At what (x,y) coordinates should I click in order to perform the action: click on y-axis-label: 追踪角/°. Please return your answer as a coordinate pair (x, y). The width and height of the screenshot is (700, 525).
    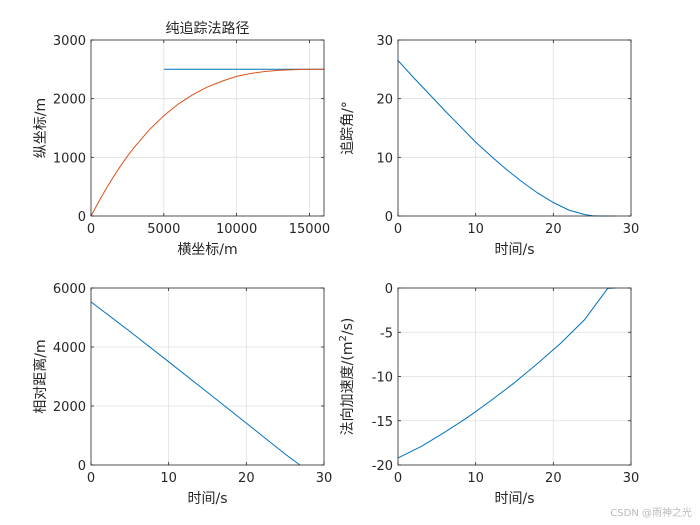
    Looking at the image, I should click on (348, 128).